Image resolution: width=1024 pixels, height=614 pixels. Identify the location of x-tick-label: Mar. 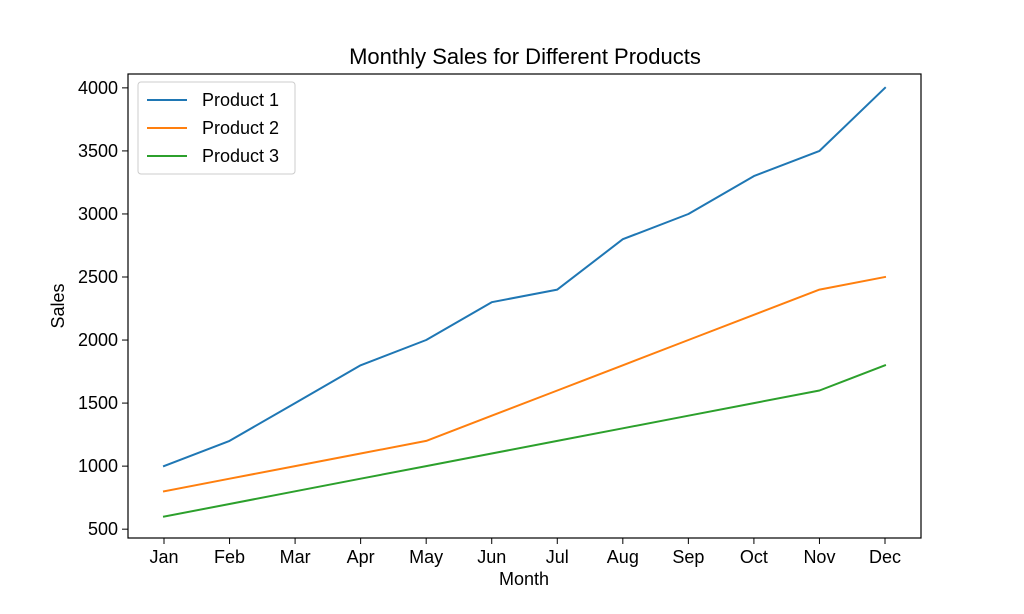
(295, 557).